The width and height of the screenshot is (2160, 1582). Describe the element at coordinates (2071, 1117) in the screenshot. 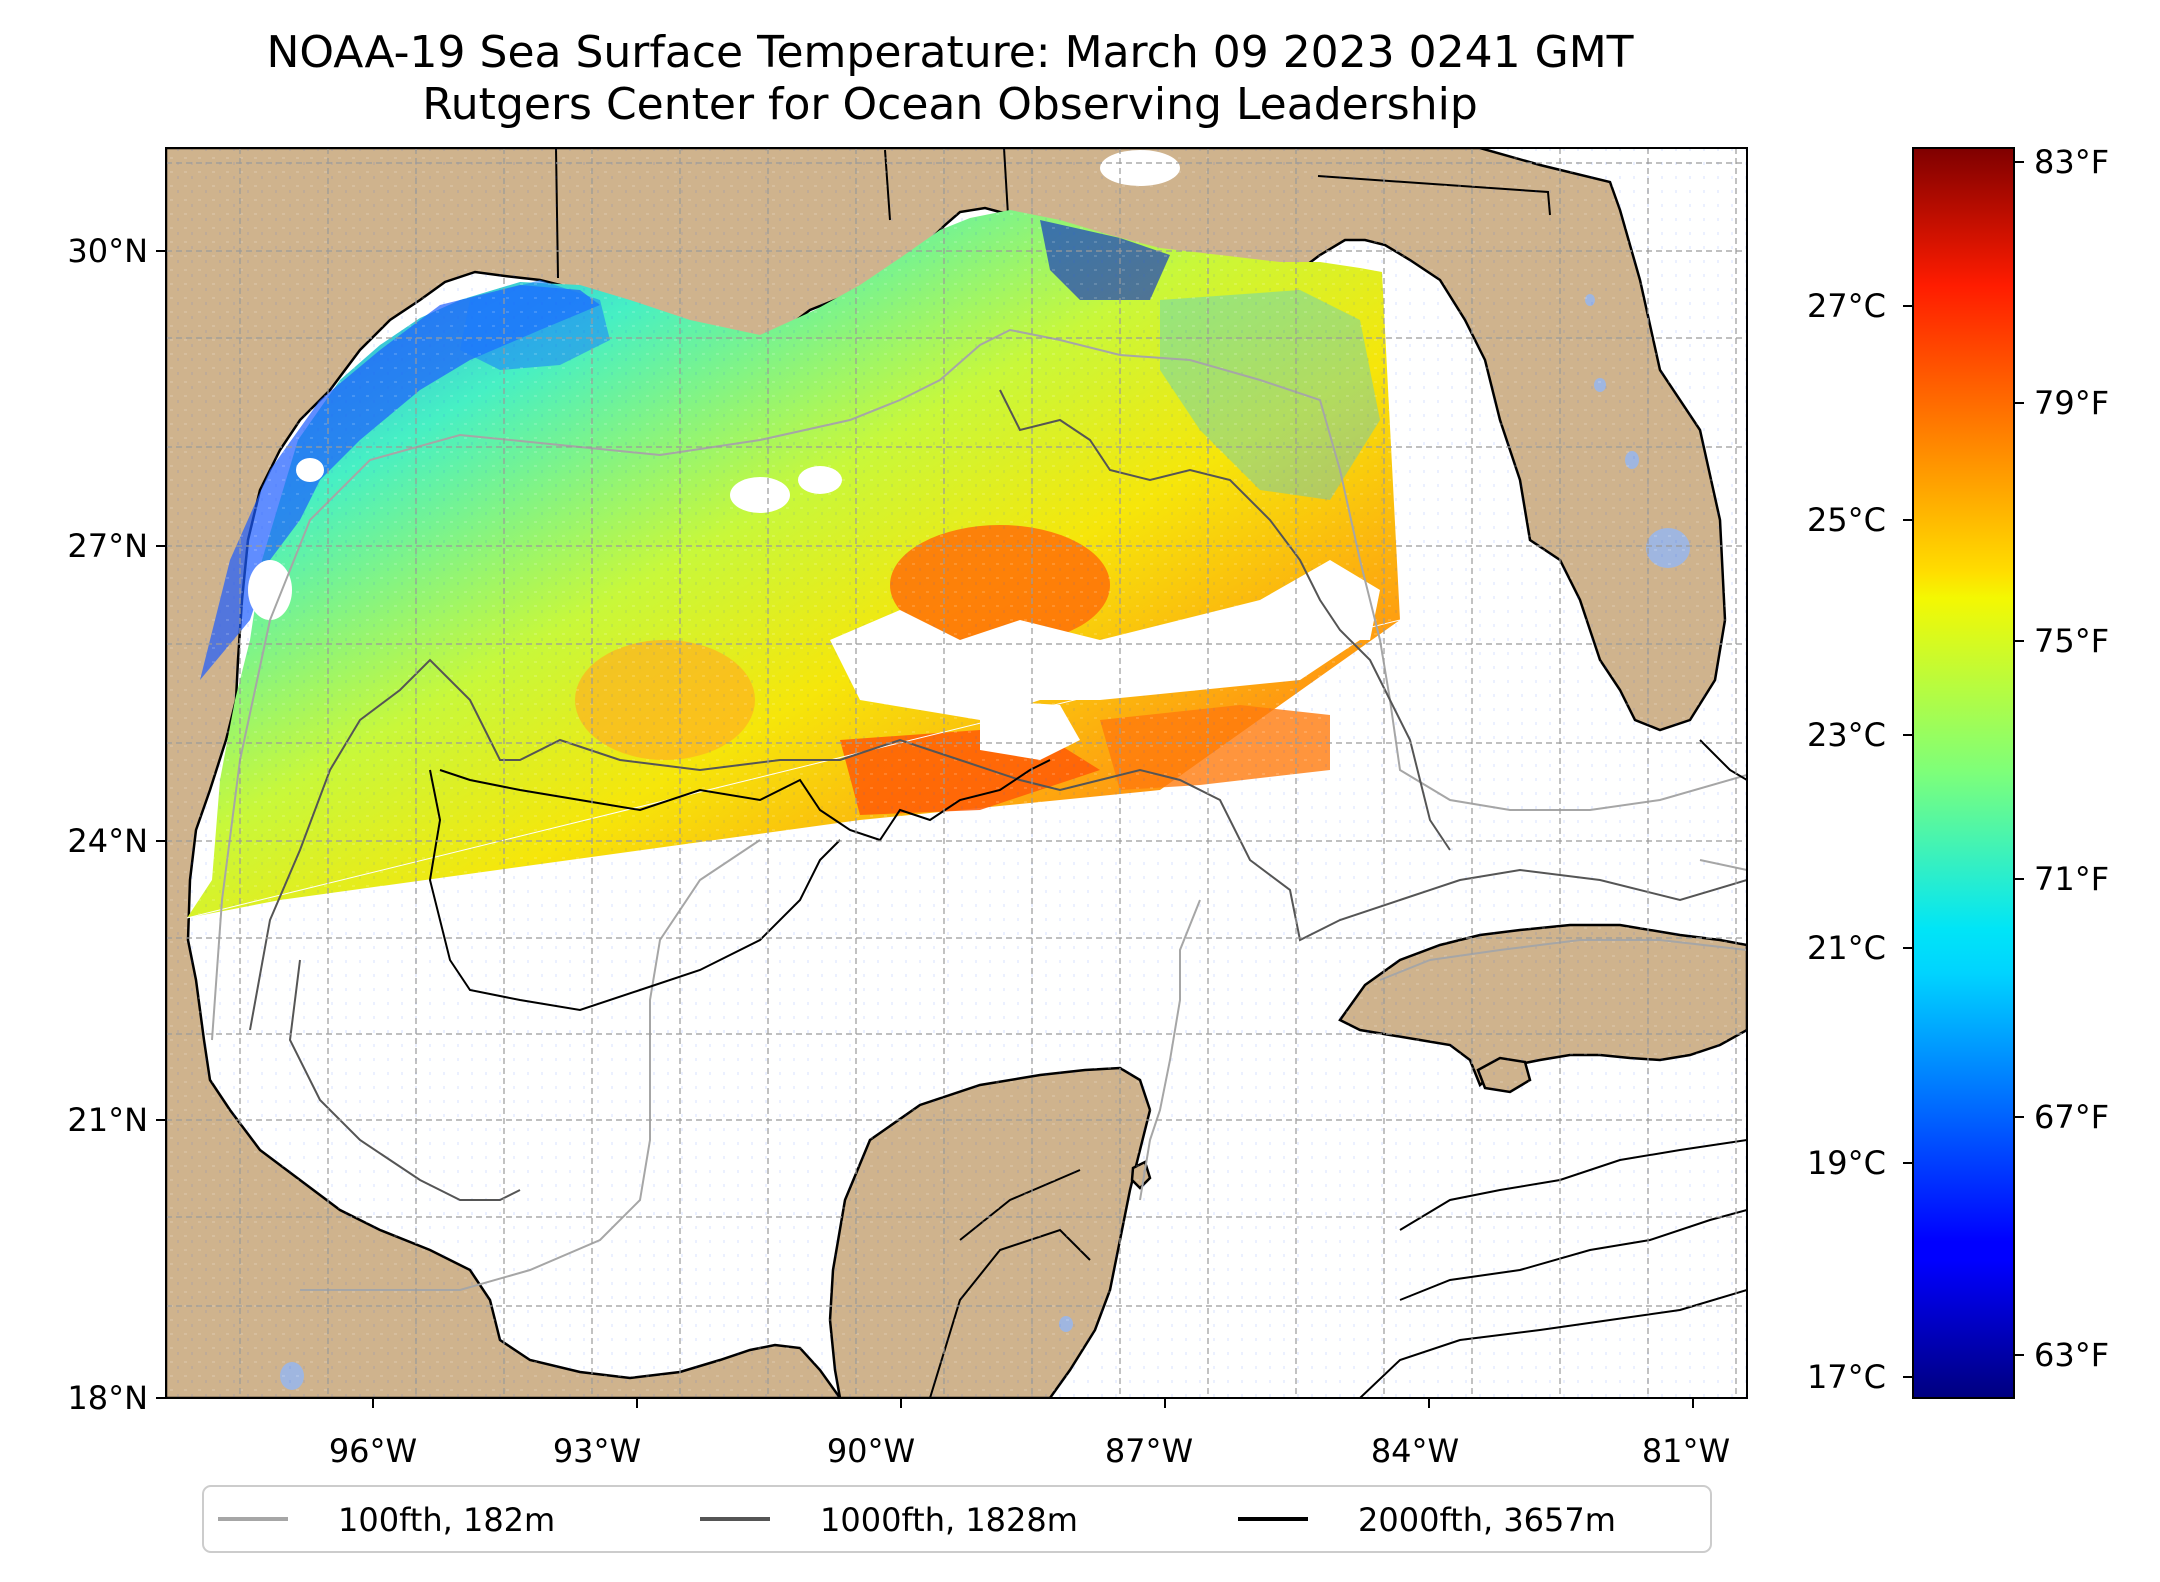

I see `fahrenheit-label: 67°F` at that location.